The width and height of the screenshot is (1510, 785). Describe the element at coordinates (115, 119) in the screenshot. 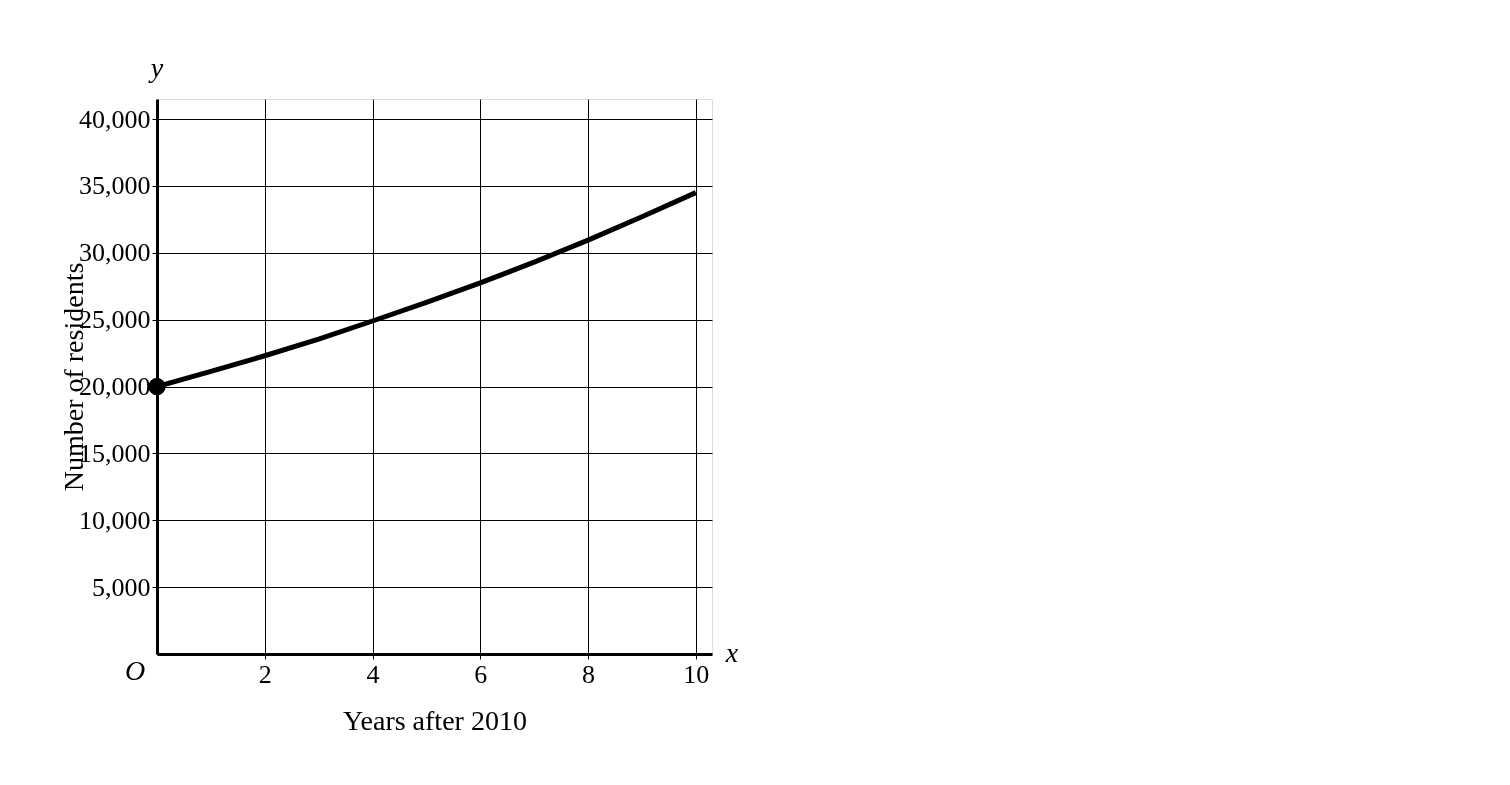

I see `y-tick-label: 40,000` at that location.